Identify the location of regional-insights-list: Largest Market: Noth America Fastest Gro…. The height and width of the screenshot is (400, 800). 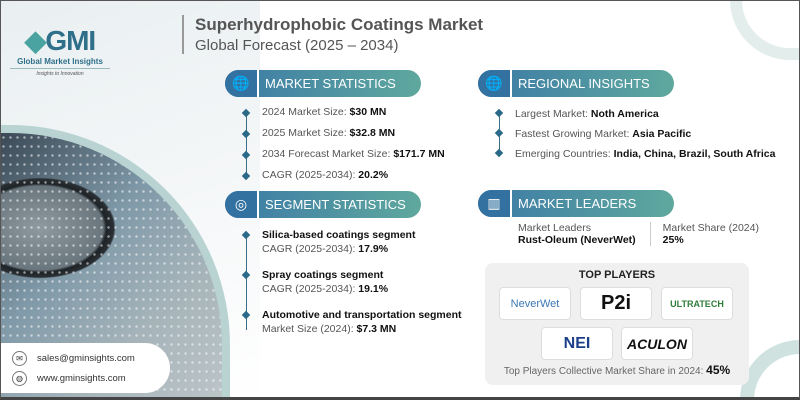
(640, 134).